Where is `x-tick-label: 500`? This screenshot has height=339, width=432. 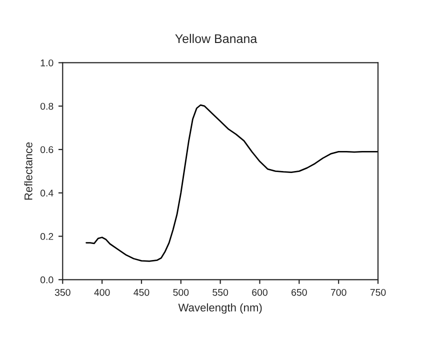
x-tick-label: 500 is located at coordinates (181, 292).